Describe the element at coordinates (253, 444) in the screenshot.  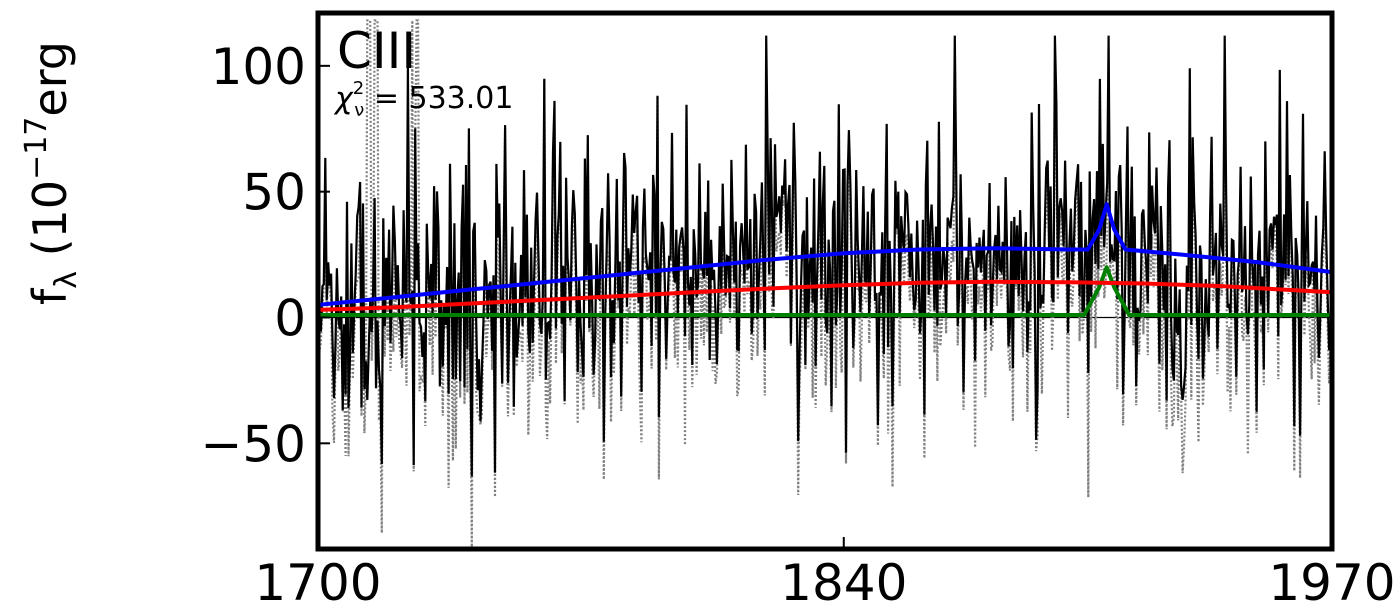
I see `y-tick-label: −50` at that location.